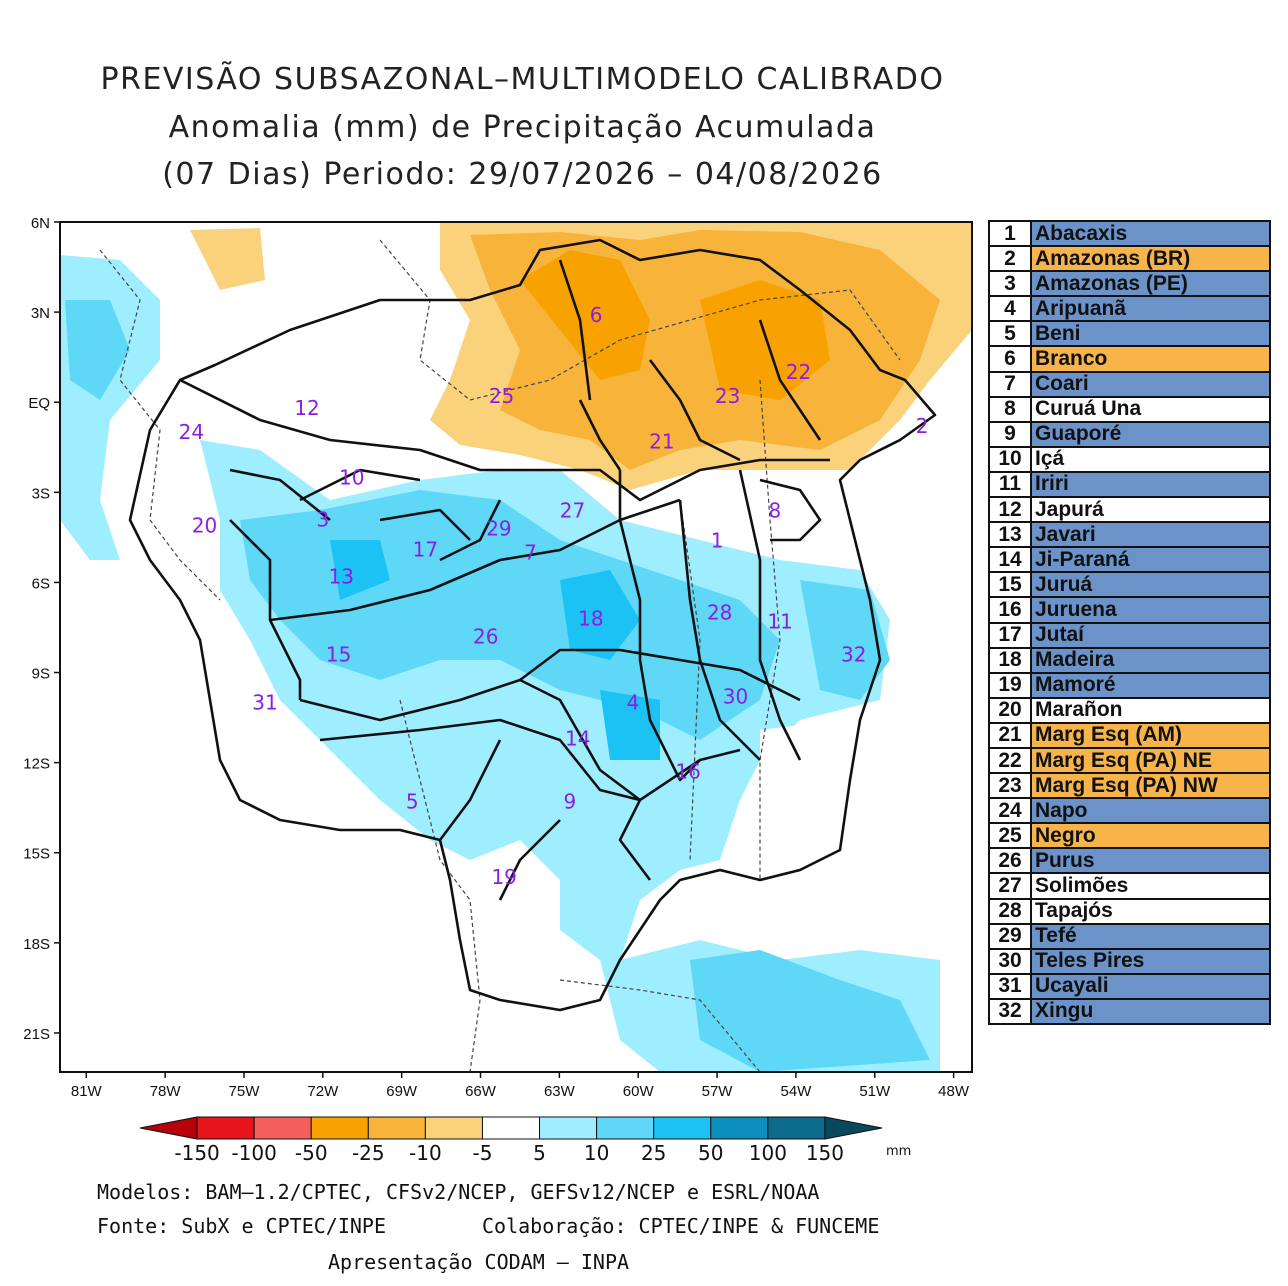 Image resolution: width=1288 pixels, height=1286 pixels. Describe the element at coordinates (1010, 384) in the screenshot. I see `legend-number: 7` at that location.